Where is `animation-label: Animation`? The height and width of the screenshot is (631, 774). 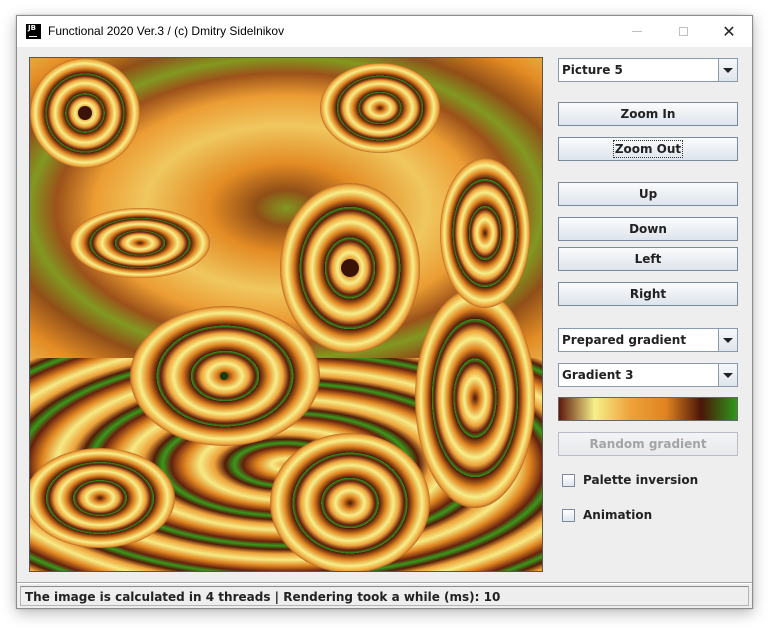 animation-label: Animation is located at coordinates (618, 515).